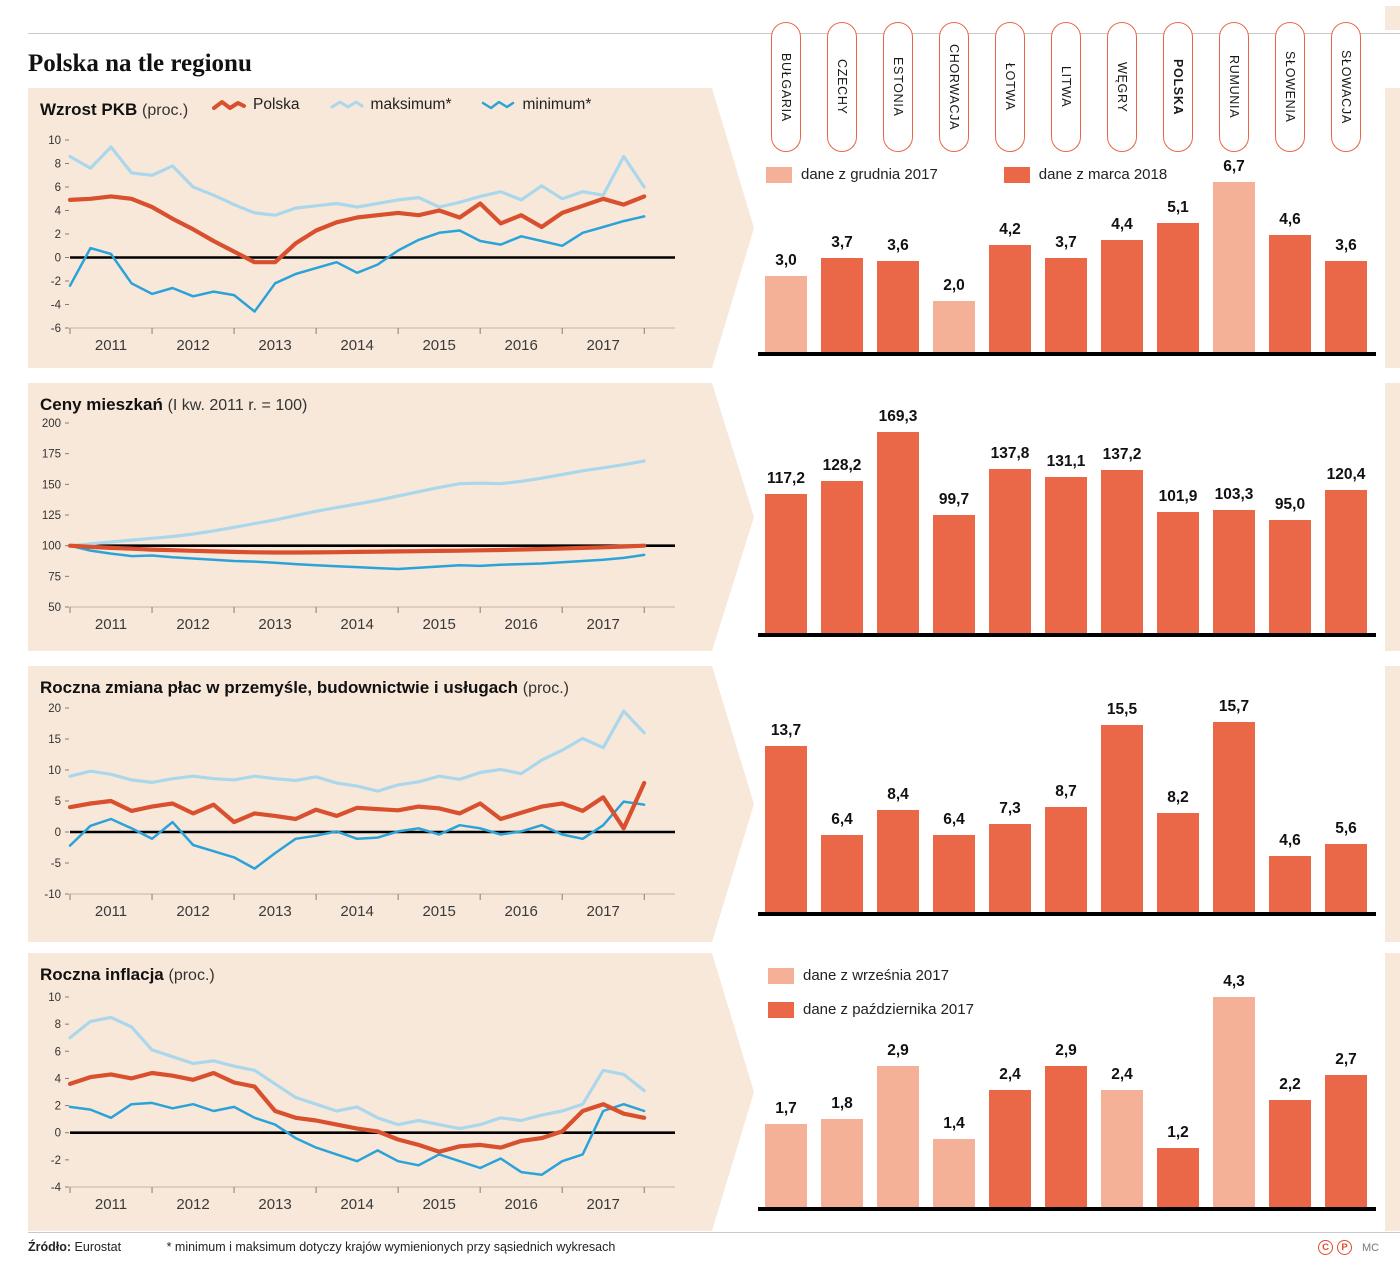 This screenshot has height=1265, width=1400. What do you see at coordinates (1010, 808) in the screenshot?
I see `bar-value-label: 7,3` at bounding box center [1010, 808].